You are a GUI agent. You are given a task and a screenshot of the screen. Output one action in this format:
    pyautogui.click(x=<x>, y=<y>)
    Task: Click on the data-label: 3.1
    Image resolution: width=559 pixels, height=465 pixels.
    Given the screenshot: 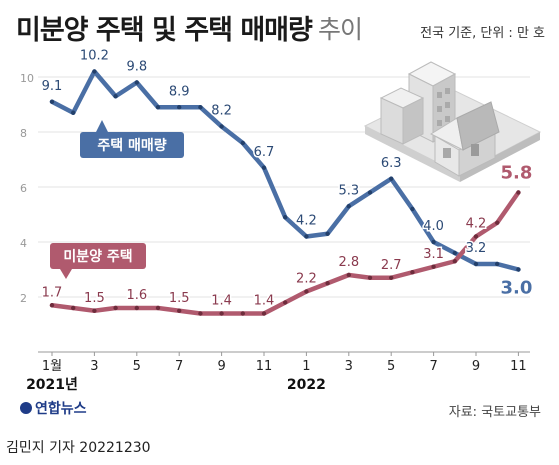 What is the action you would take?
    pyautogui.click(x=433, y=254)
    